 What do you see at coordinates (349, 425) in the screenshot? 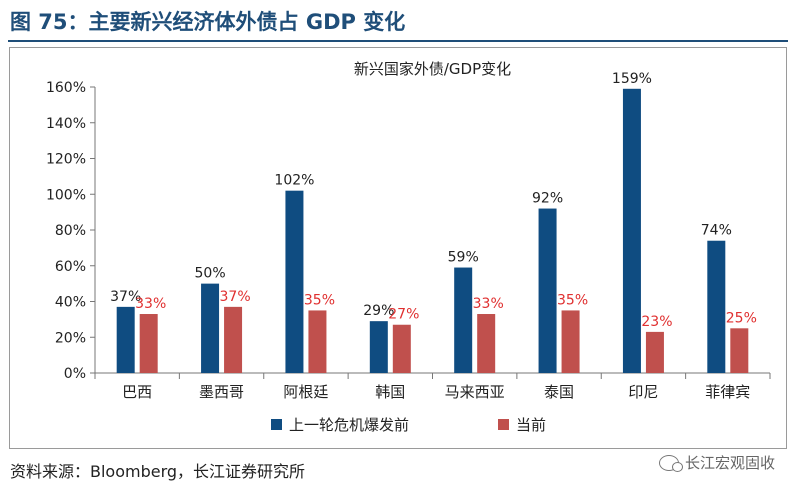
I see `legend-label-series1: 上一轮危机爆发前` at bounding box center [349, 425].